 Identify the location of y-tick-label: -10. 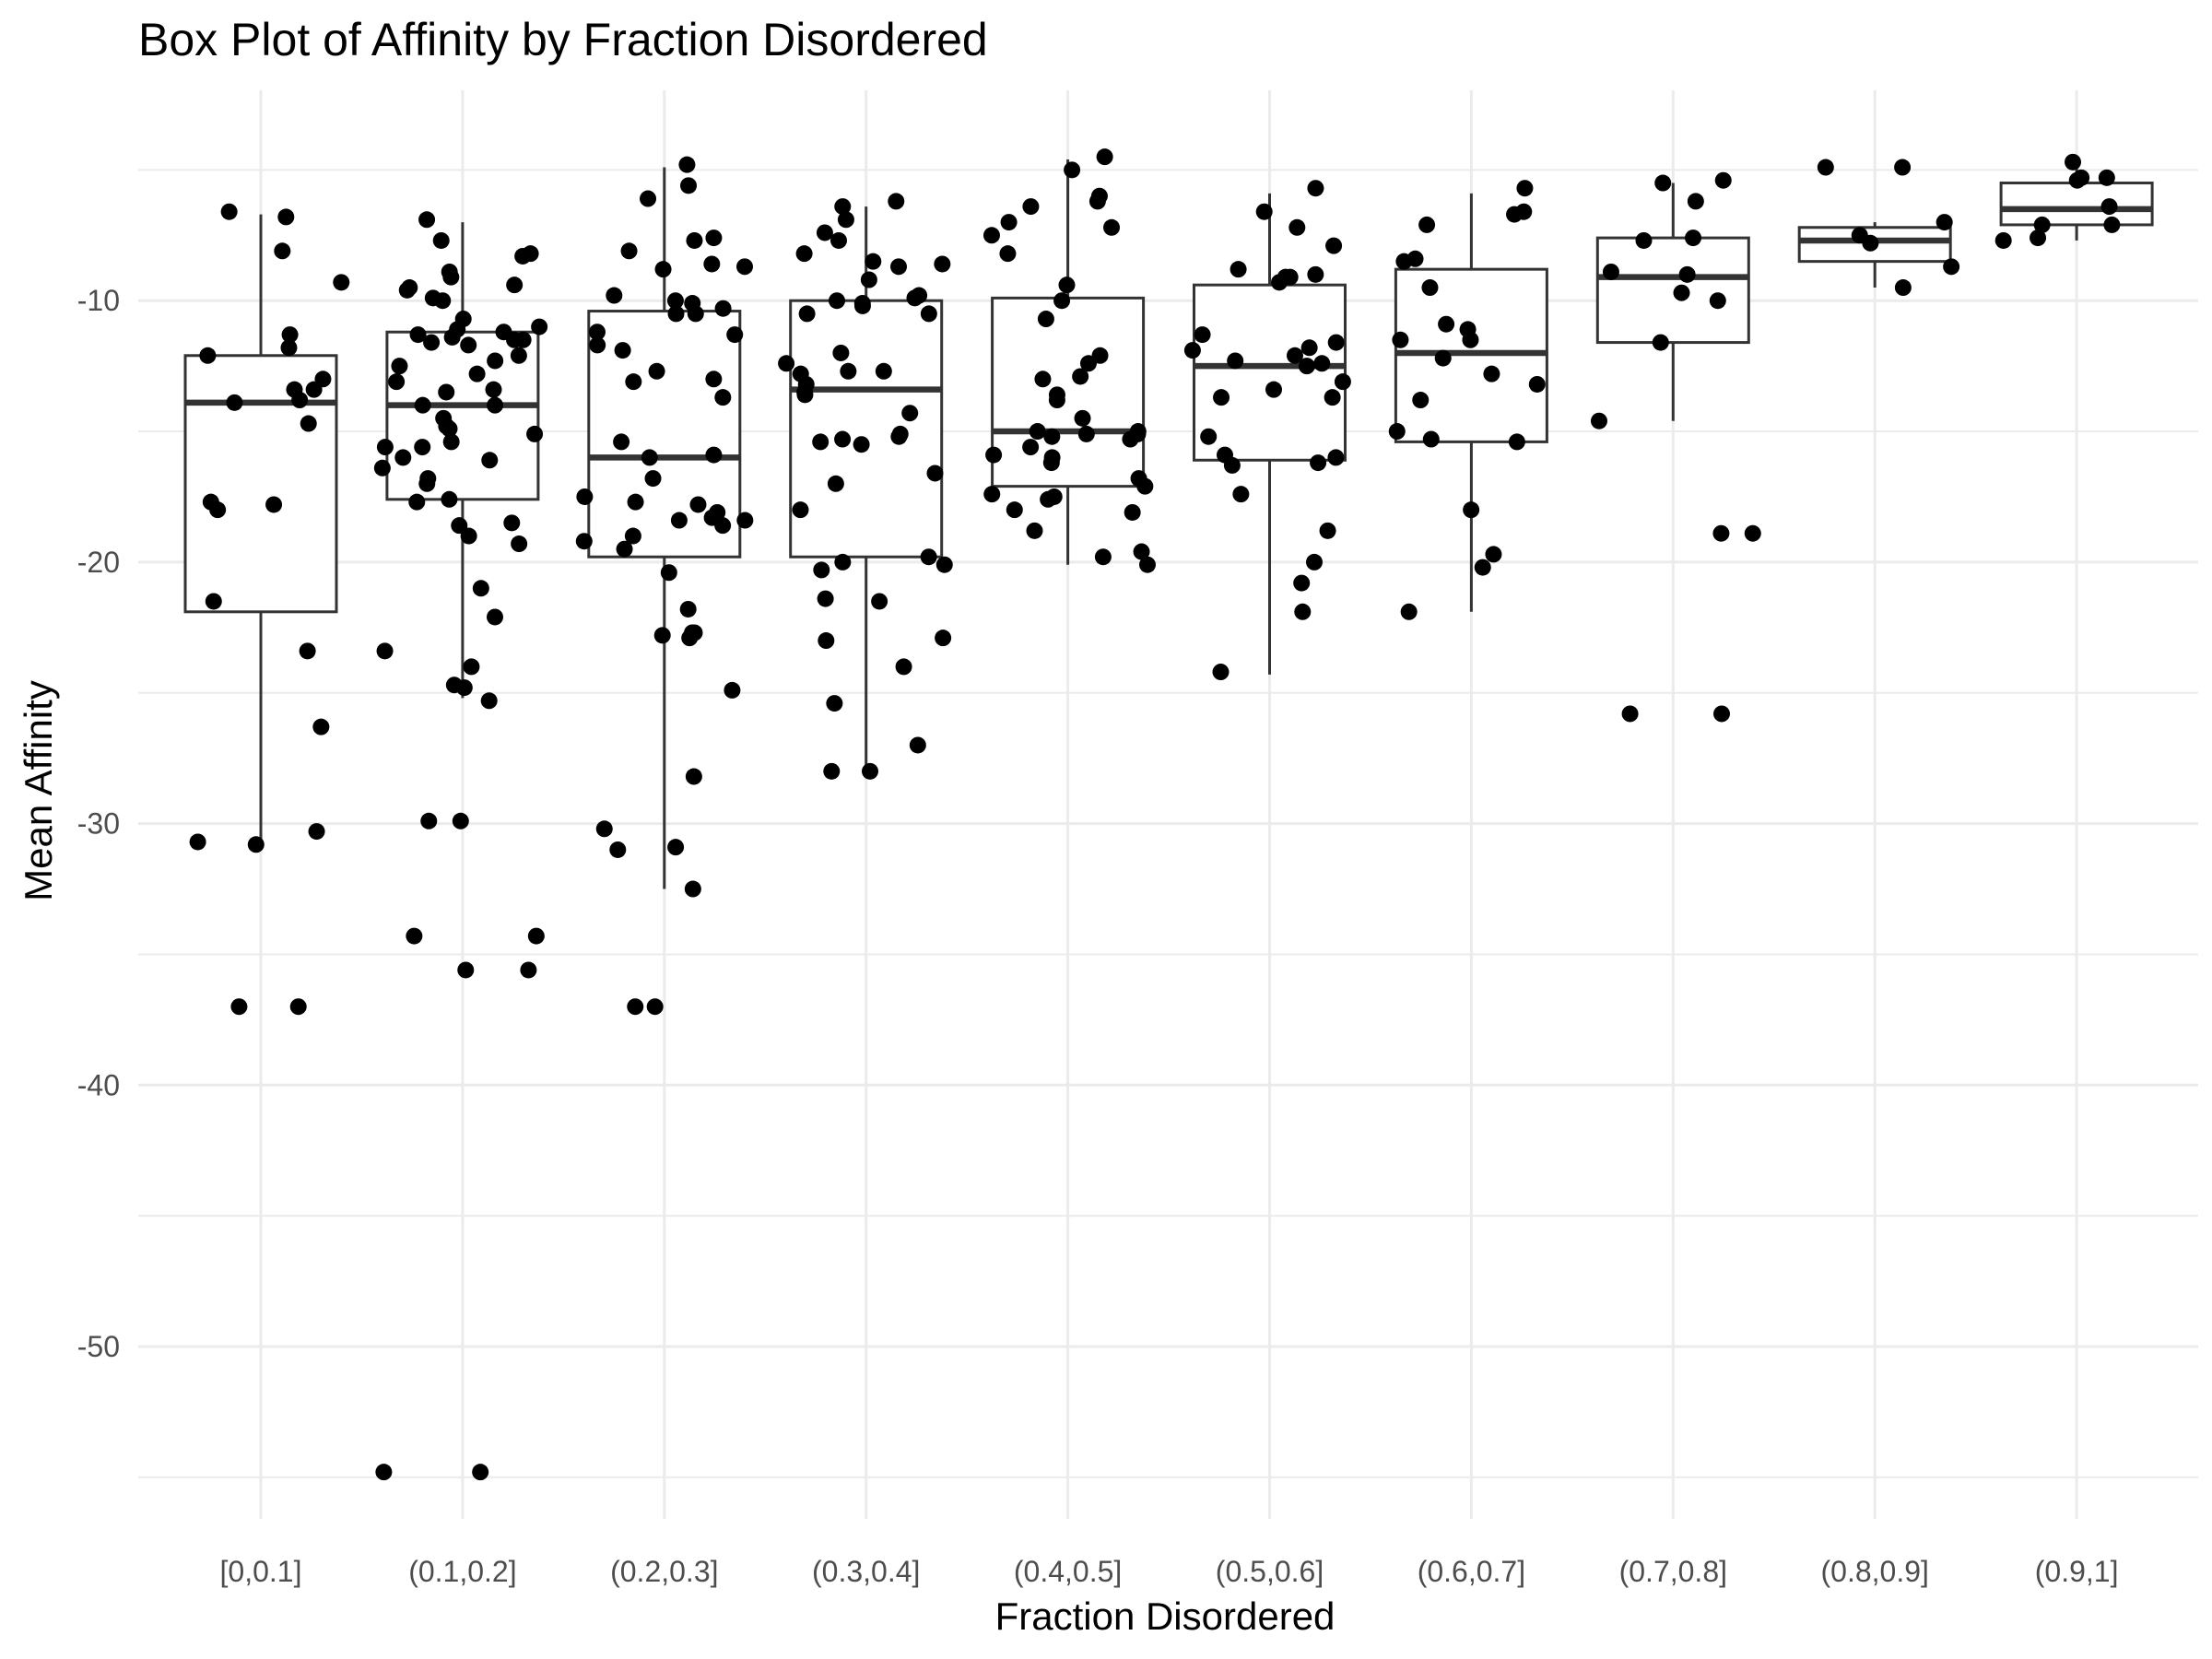
(98, 300).